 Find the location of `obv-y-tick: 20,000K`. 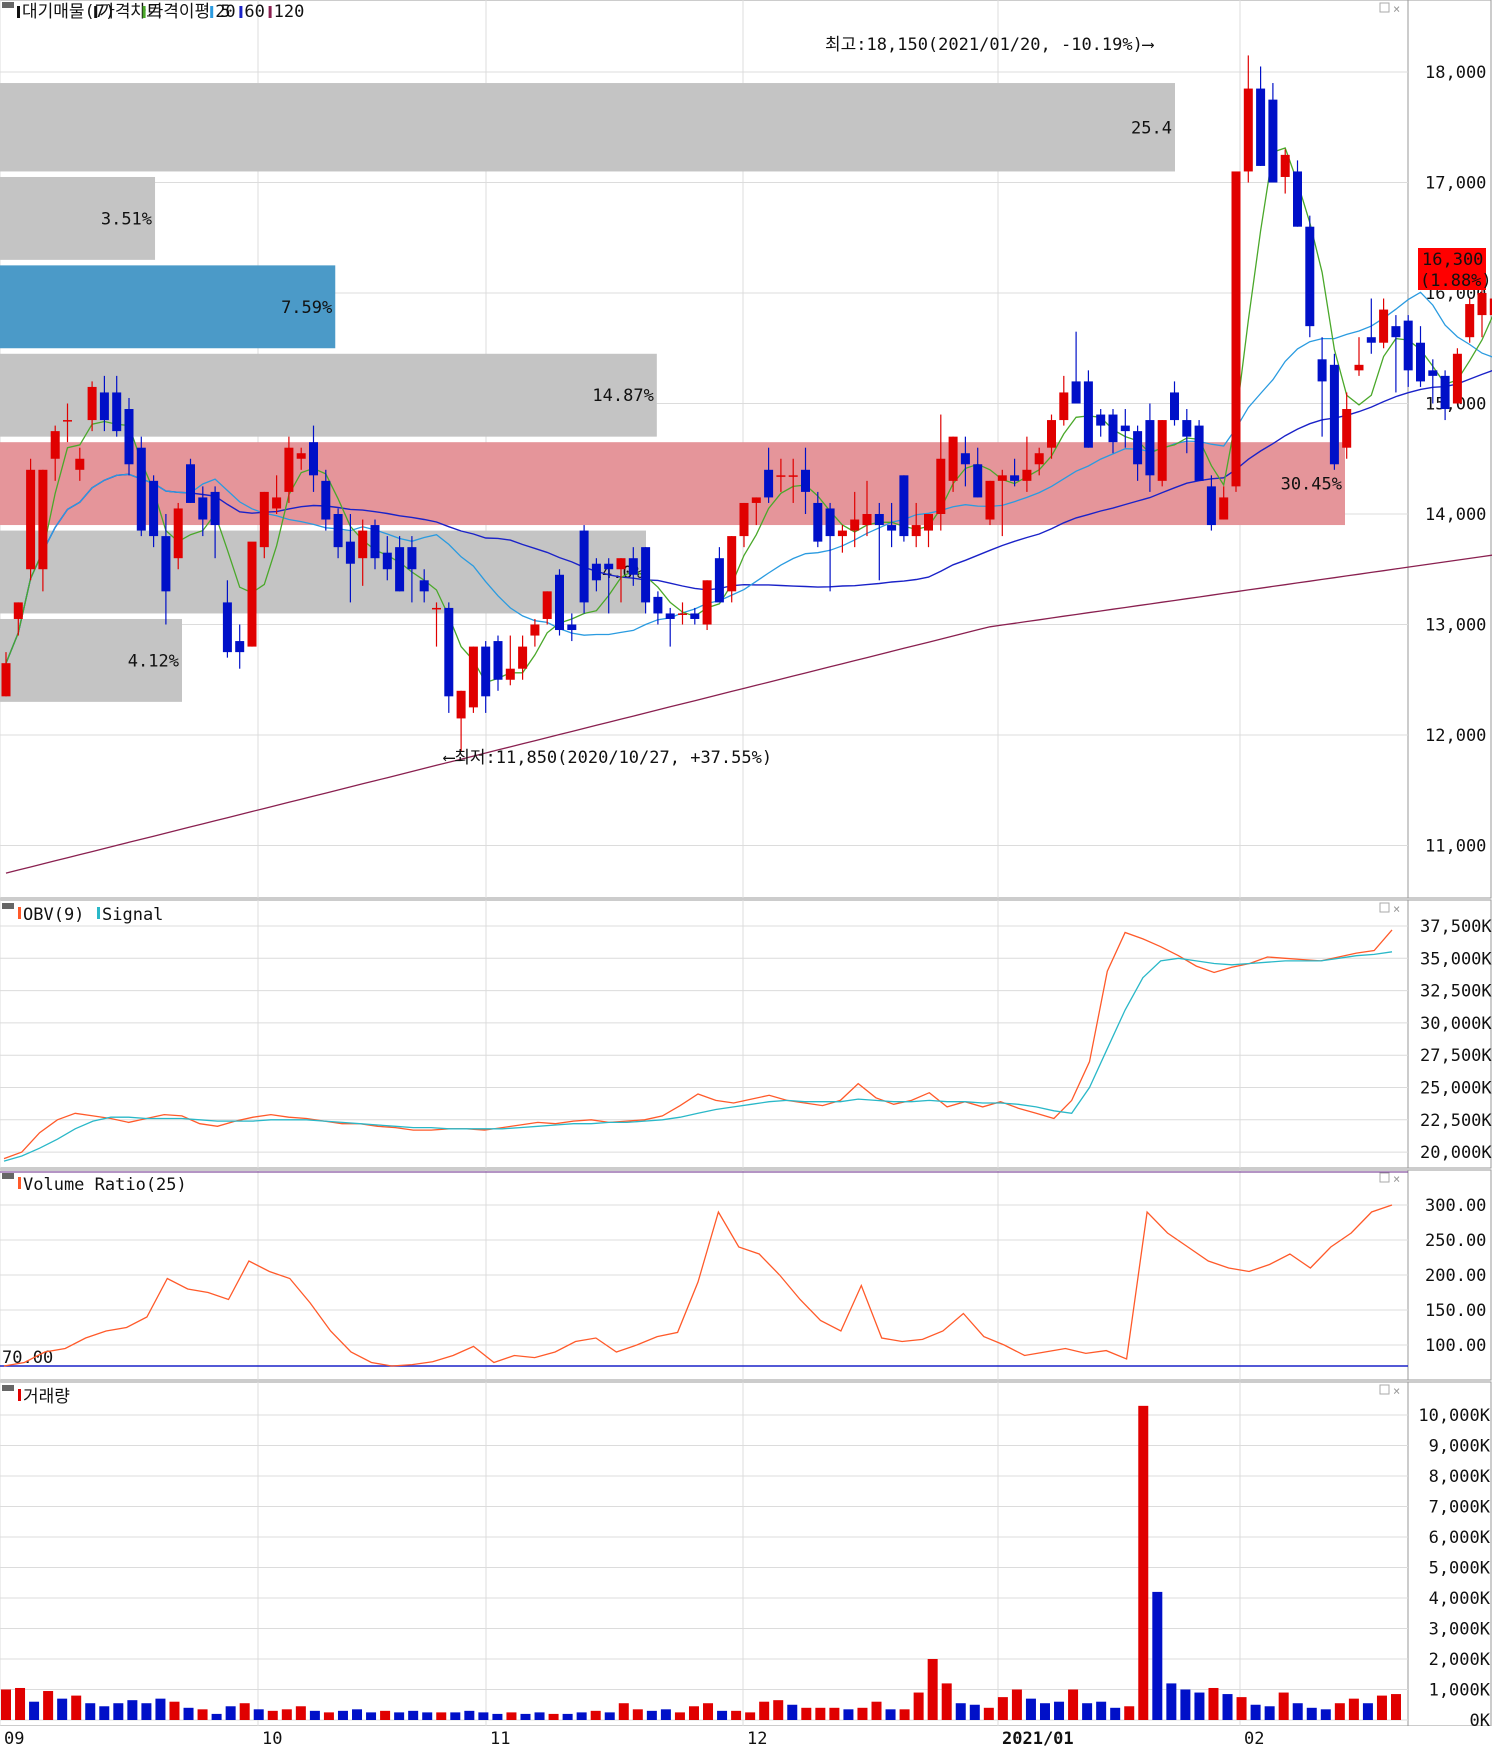

obv-y-tick: 20,000K is located at coordinates (1456, 1153).